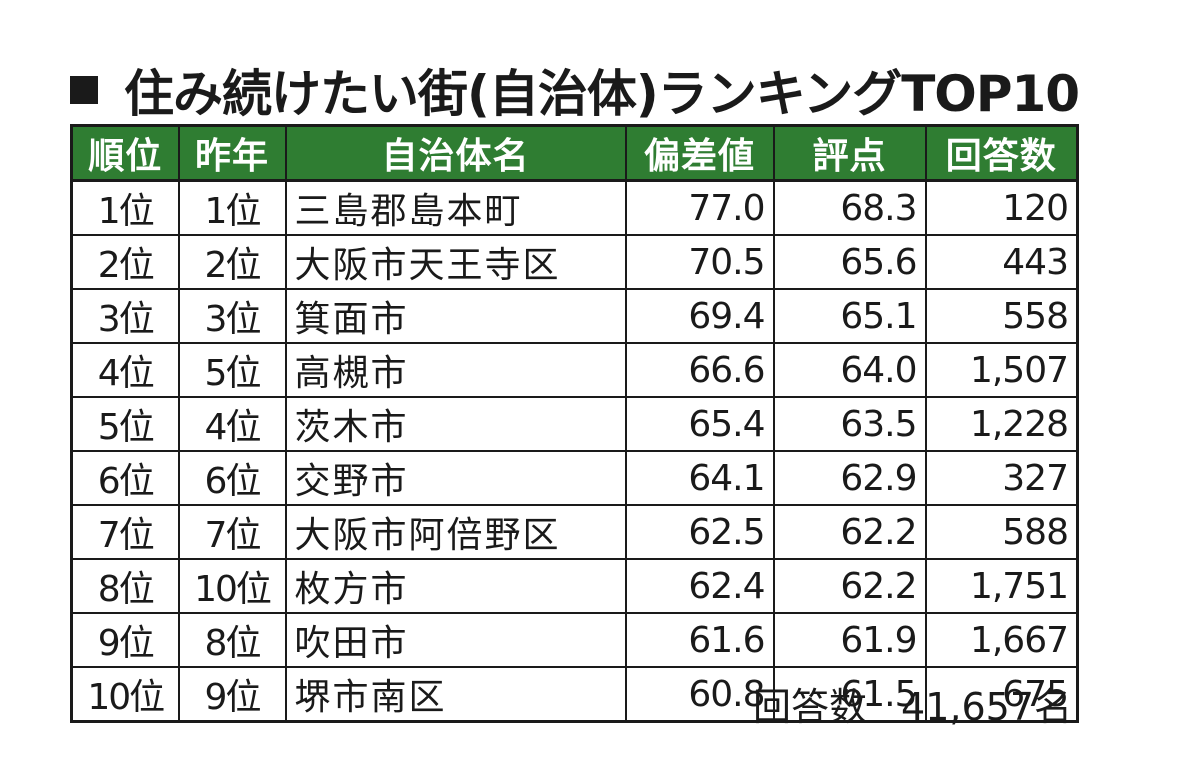  What do you see at coordinates (232, 207) in the screenshot?
I see `cell-last-year: 1位` at bounding box center [232, 207].